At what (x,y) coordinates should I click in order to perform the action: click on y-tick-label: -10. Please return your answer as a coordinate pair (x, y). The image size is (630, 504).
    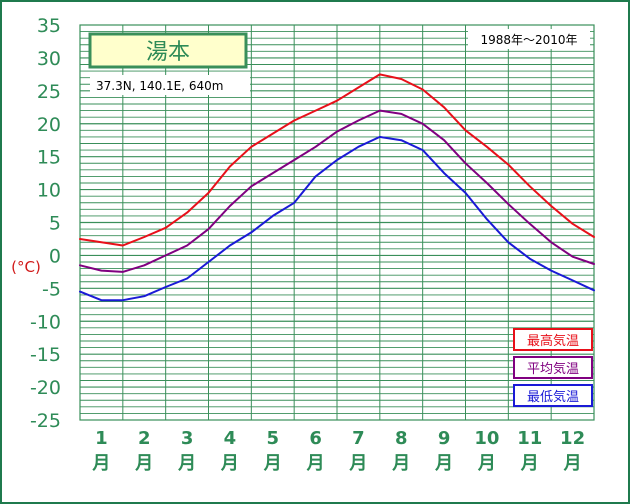
    Looking at the image, I should click on (45, 322).